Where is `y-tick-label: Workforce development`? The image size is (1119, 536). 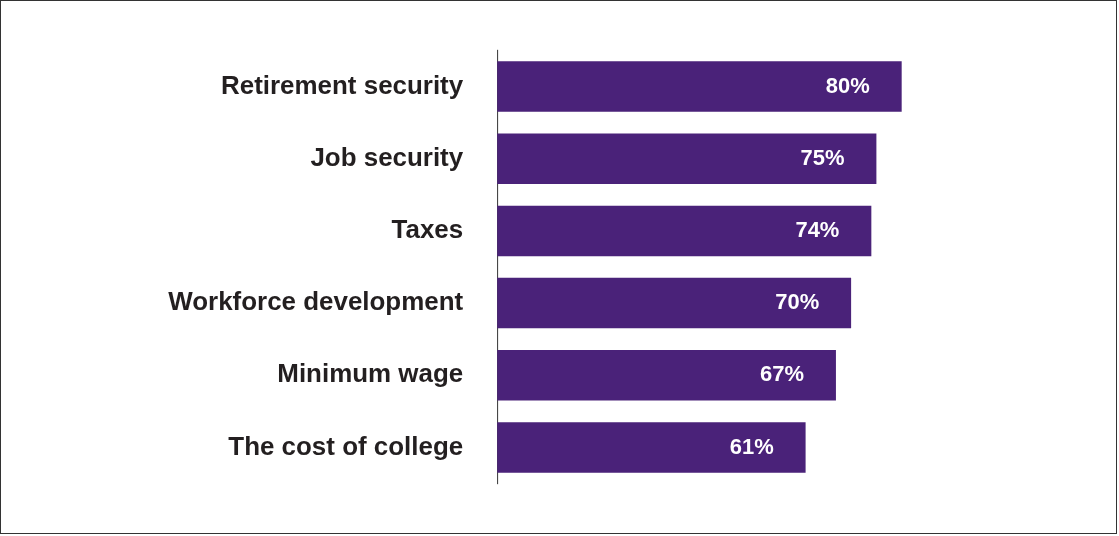 y-tick-label: Workforce development is located at coordinates (316, 301).